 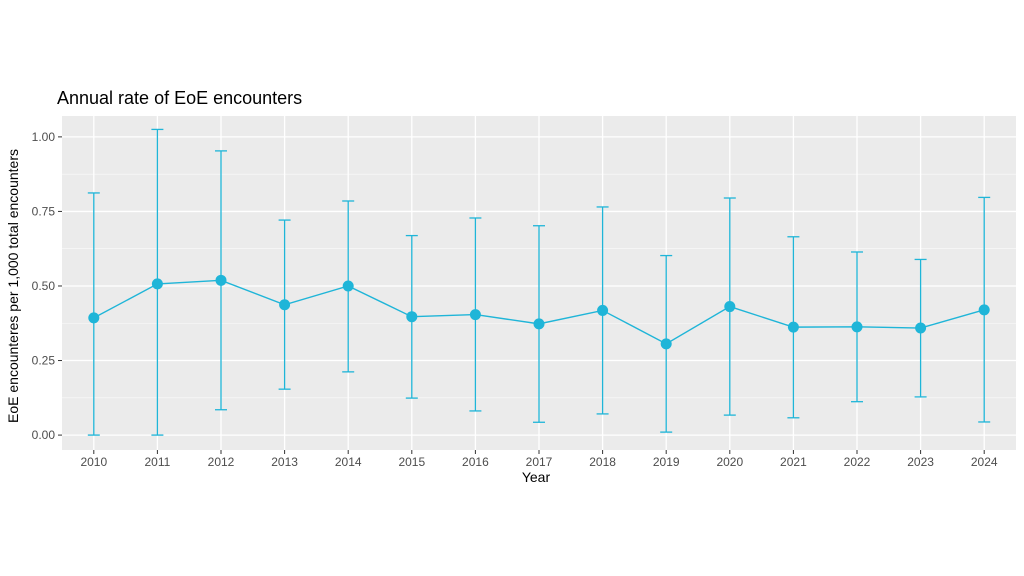 What do you see at coordinates (920, 462) in the screenshot?
I see `x-tick-label: 2023` at bounding box center [920, 462].